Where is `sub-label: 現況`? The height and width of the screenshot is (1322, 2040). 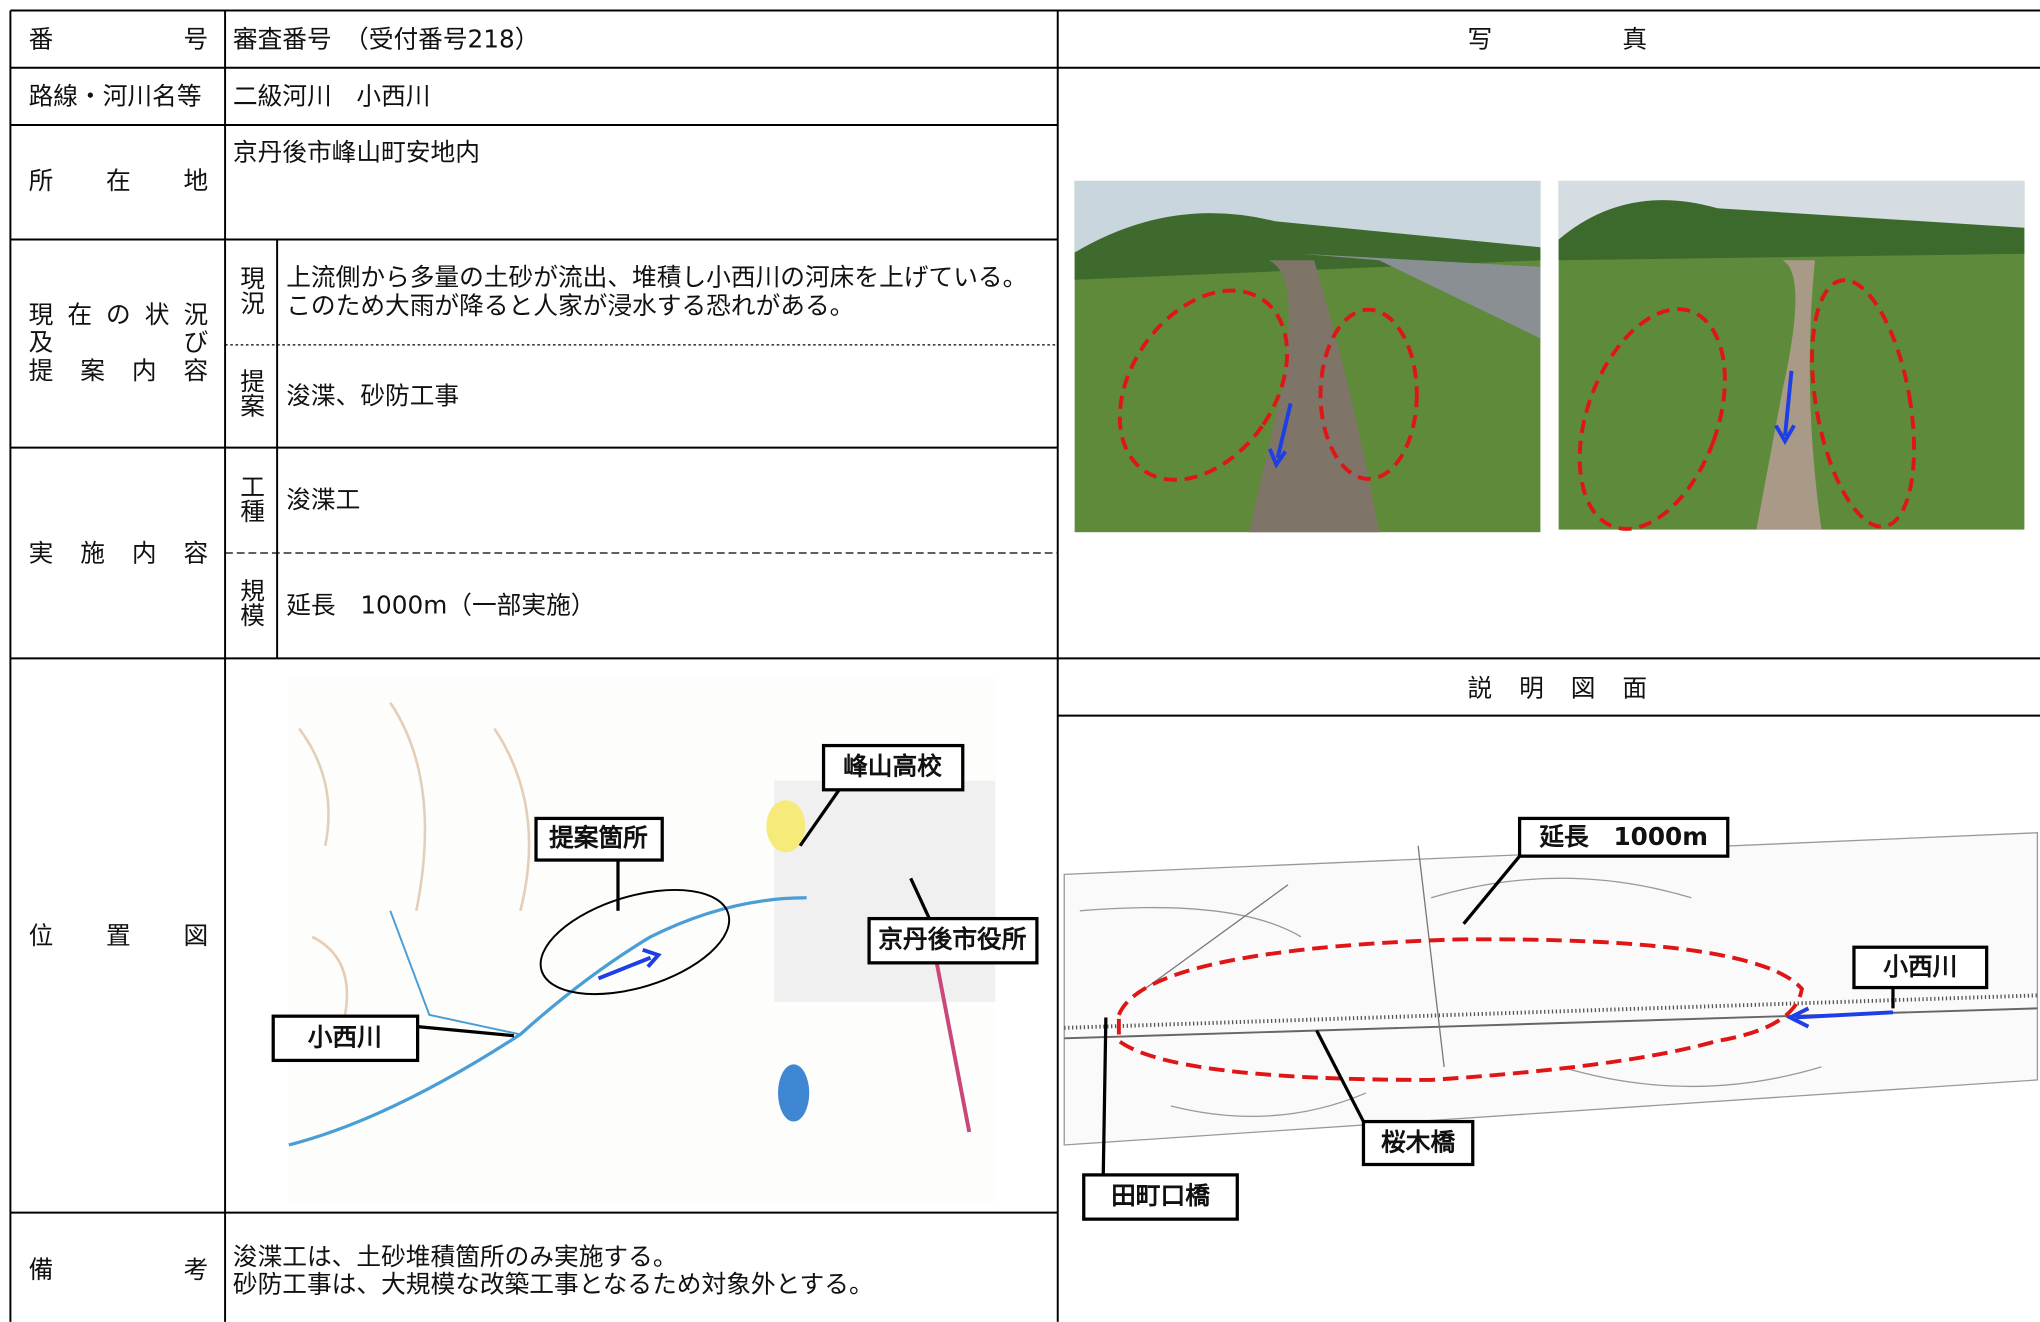 sub-label: 現況 is located at coordinates (251, 289).